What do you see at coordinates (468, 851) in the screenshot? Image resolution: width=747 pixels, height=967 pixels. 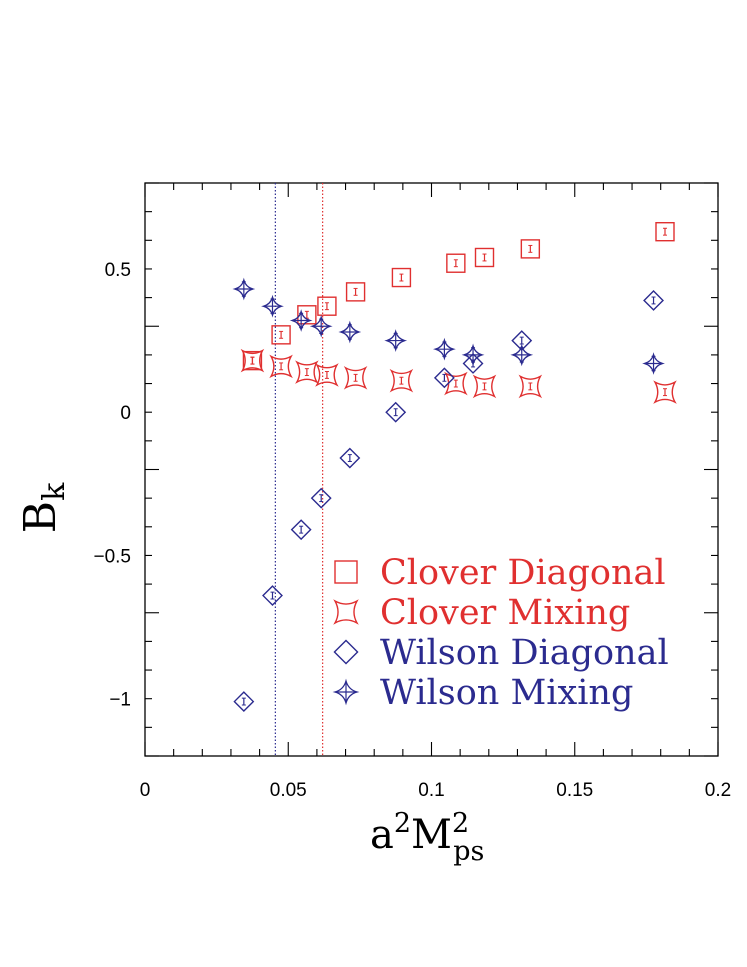 I see `x-axis-label-sub: ps` at bounding box center [468, 851].